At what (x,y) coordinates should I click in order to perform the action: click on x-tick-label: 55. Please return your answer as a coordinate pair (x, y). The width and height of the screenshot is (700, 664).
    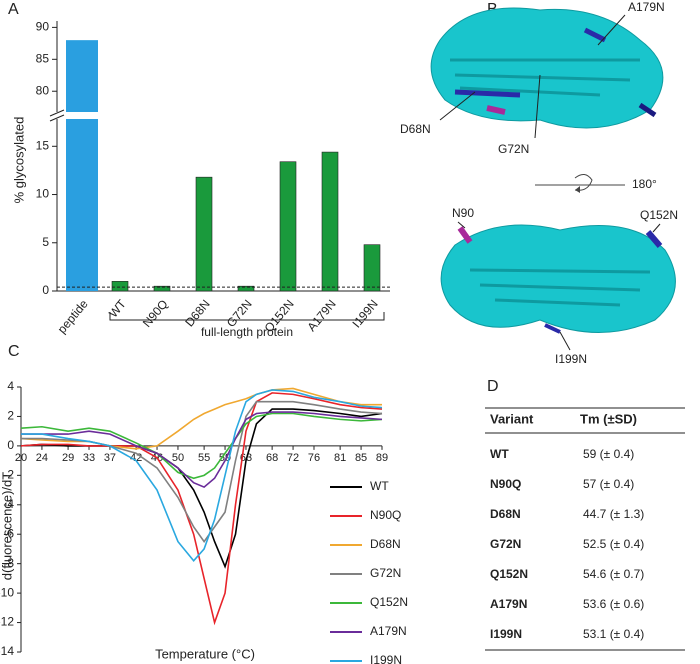
    Looking at the image, I should click on (204, 458).